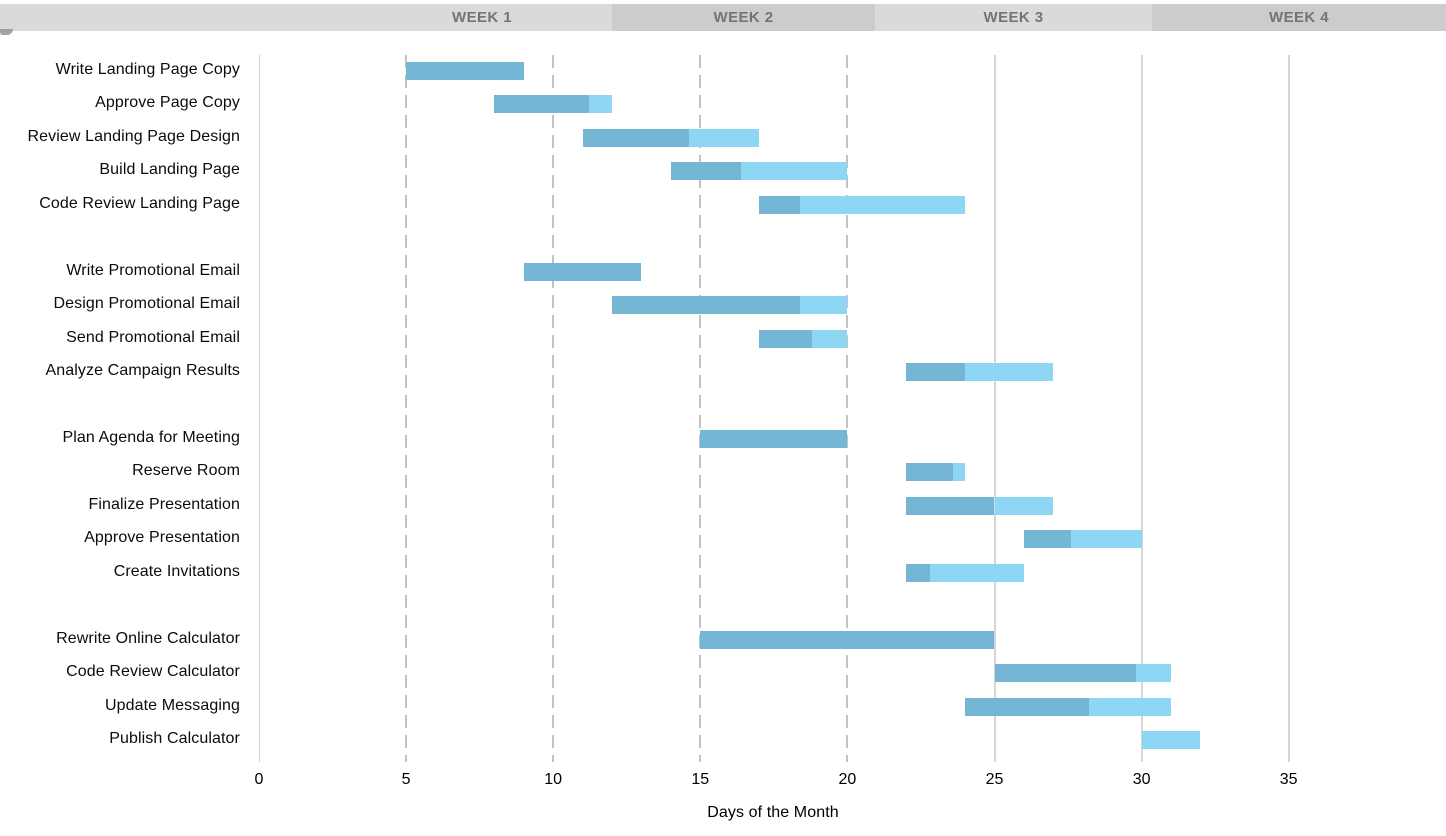 The width and height of the screenshot is (1446, 836). I want to click on x-tick-label-20: 20, so click(847, 779).